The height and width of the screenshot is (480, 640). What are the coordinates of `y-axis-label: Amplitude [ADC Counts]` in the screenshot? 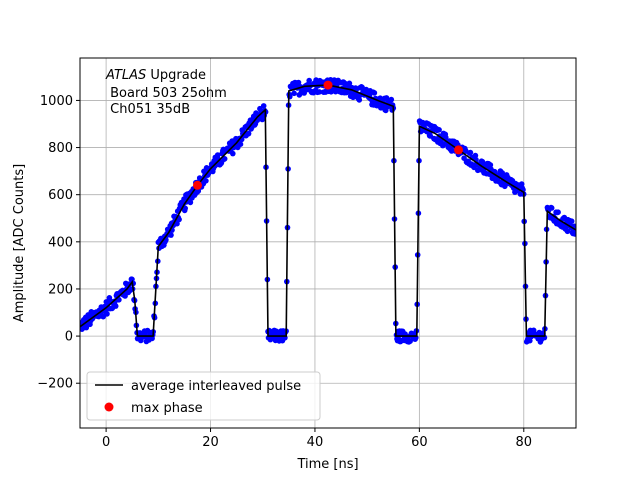 It's located at (19, 243).